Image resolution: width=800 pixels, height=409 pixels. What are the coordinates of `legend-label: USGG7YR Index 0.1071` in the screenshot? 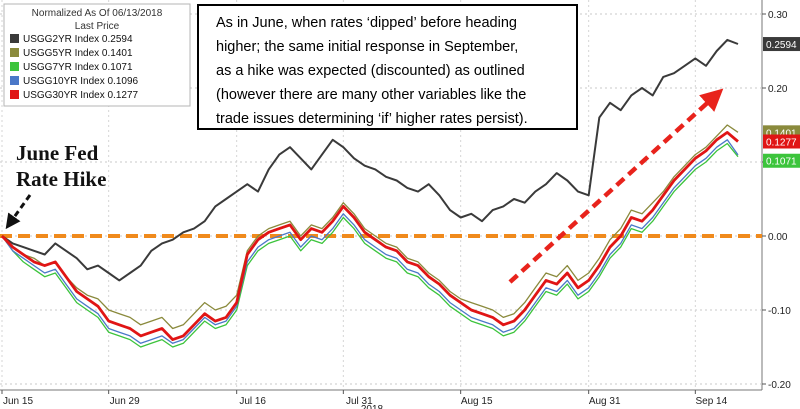 It's located at (78, 67).